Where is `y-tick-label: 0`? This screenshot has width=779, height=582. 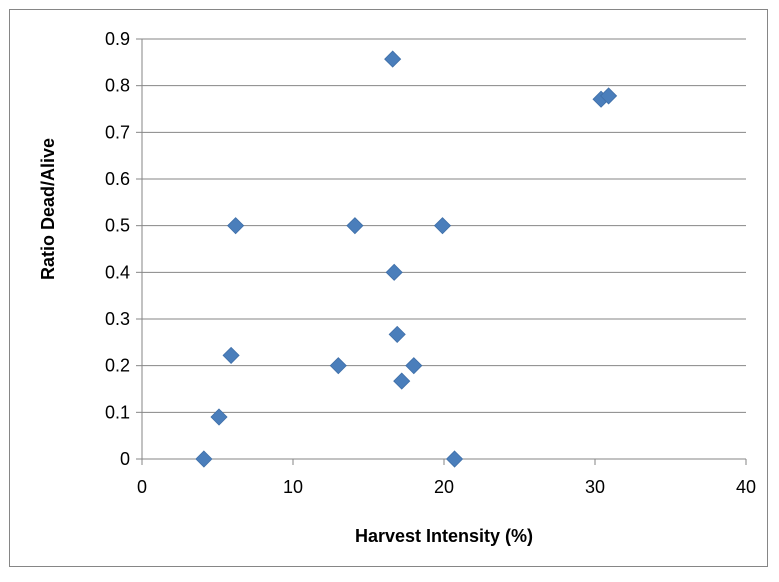
y-tick-label: 0 is located at coordinates (125, 459).